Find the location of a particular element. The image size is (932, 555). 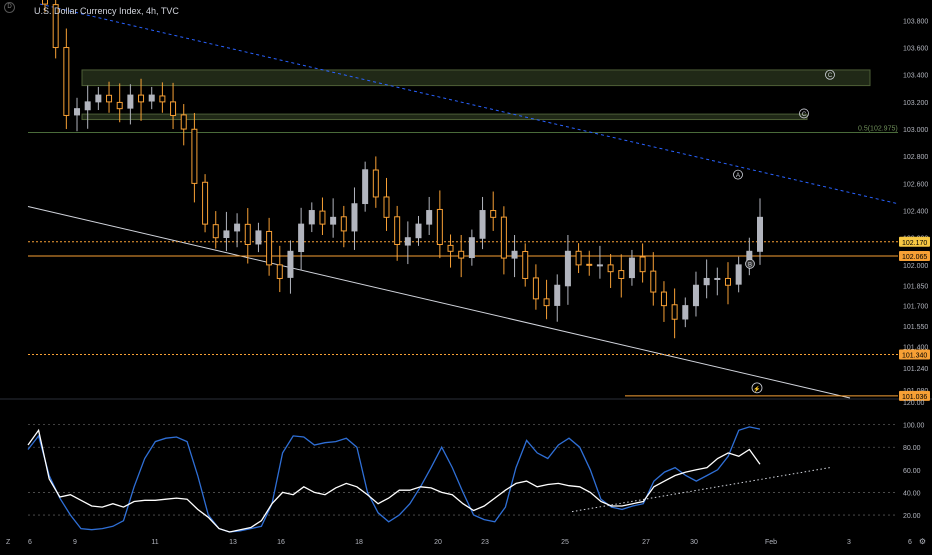

zone-badge-2-letter: C is located at coordinates (804, 115).